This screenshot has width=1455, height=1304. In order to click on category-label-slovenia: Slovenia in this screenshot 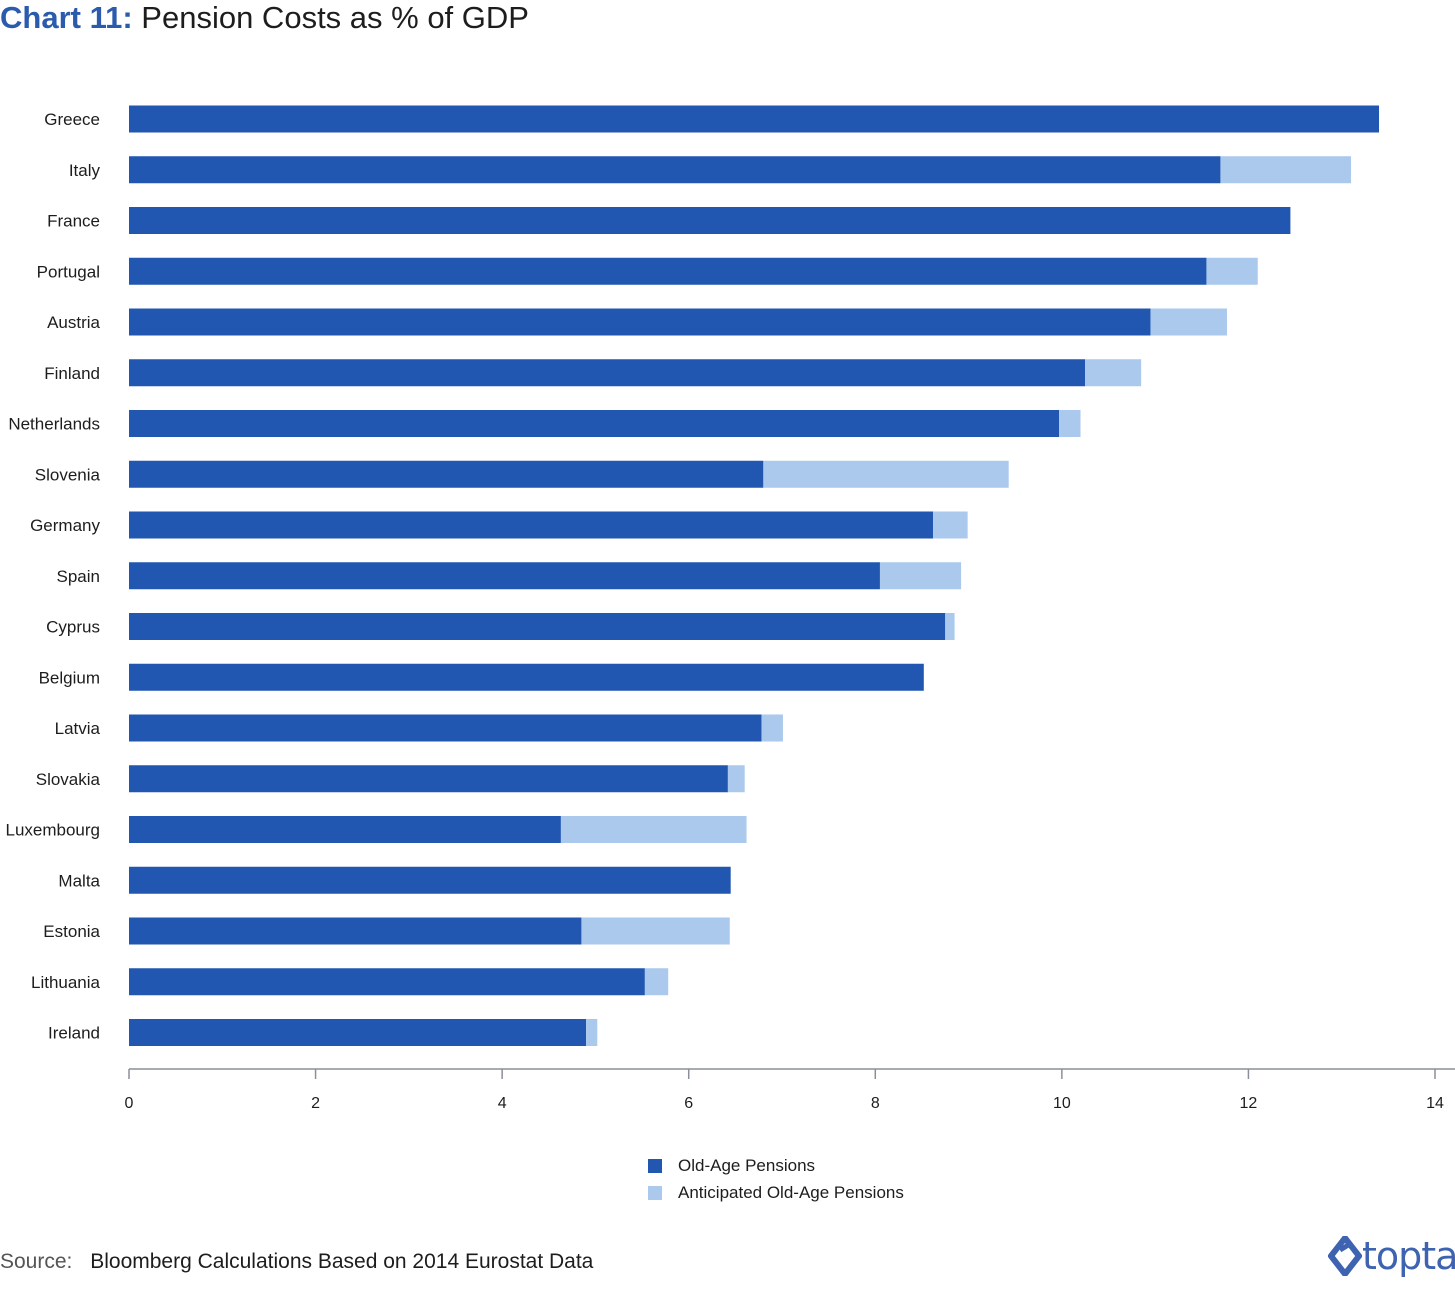, I will do `click(68, 474)`.